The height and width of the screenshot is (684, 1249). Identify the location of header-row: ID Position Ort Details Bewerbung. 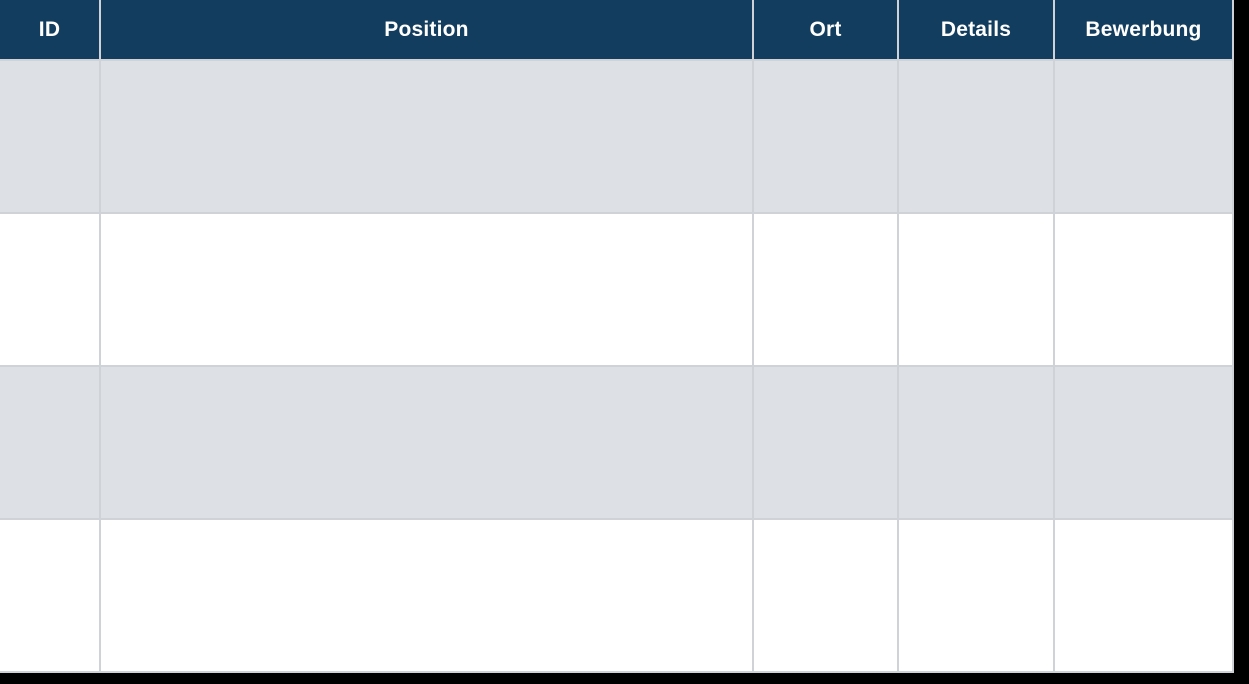
(617, 30).